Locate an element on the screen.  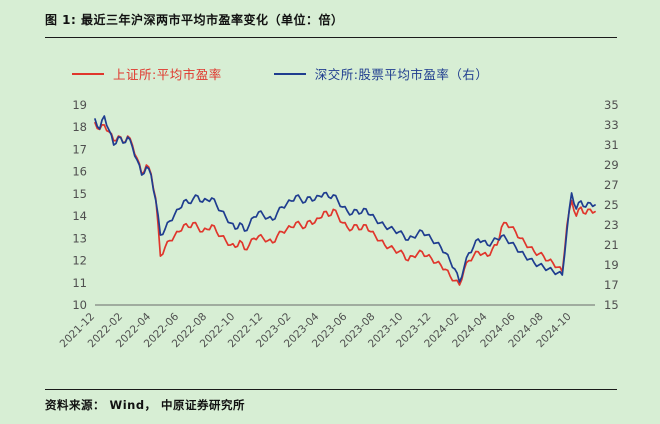
svg-text: 31 is located at coordinates (611, 145).